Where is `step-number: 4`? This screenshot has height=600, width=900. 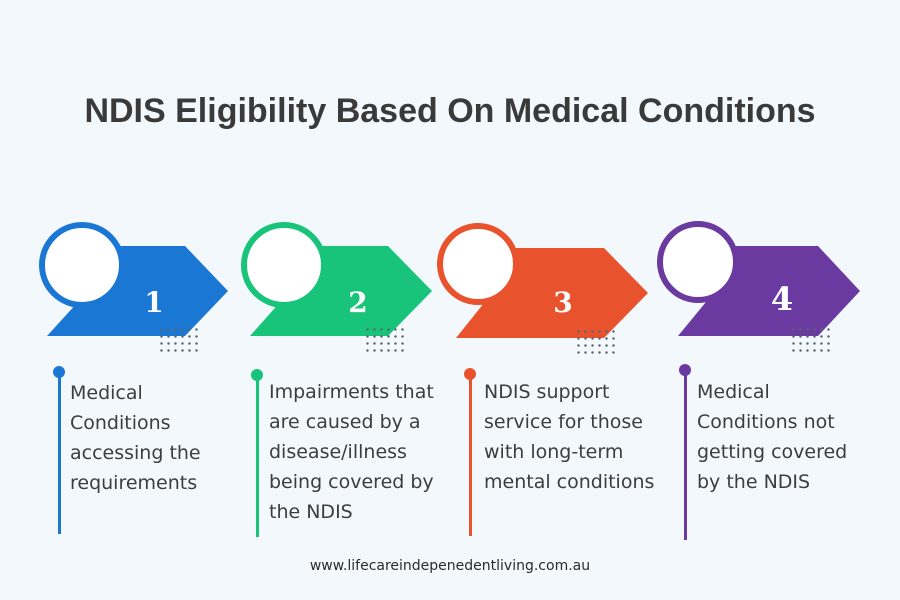 step-number: 4 is located at coordinates (782, 299).